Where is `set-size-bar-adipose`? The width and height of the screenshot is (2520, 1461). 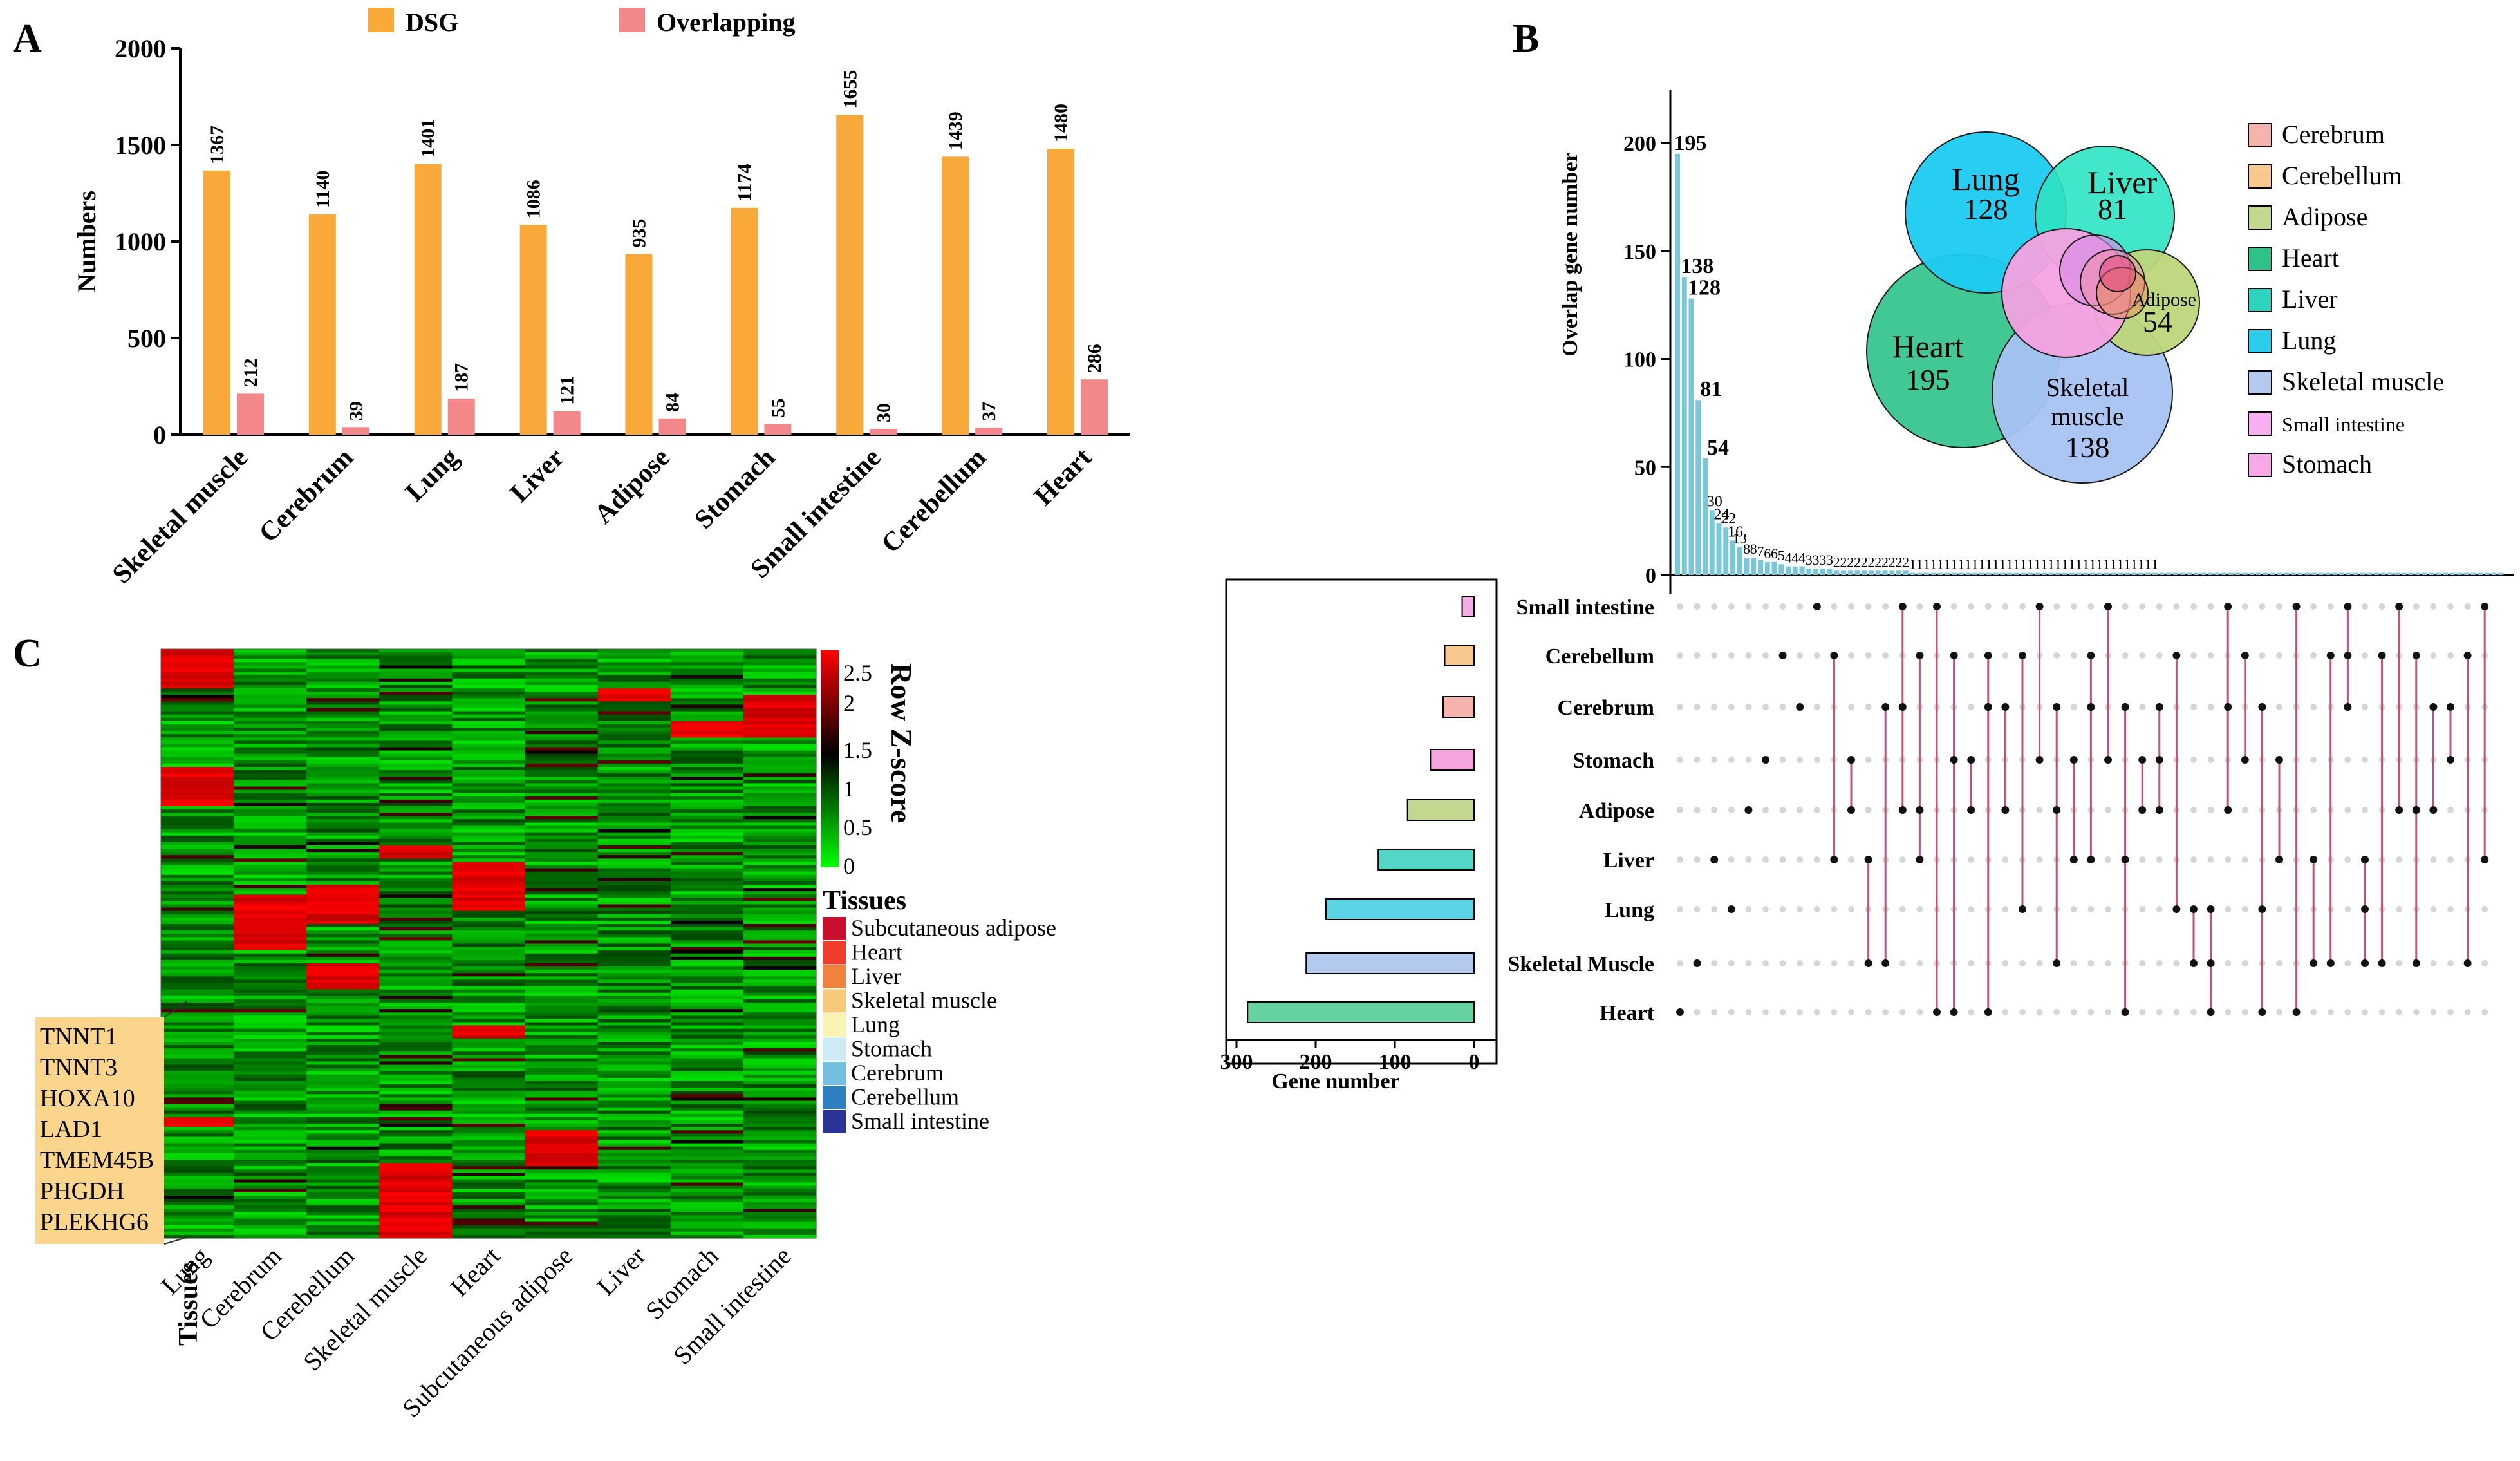 set-size-bar-adipose is located at coordinates (1441, 810).